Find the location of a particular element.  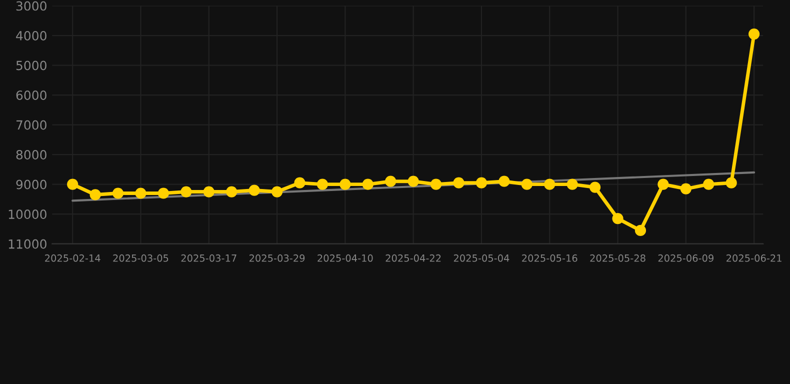

y-tick-label: 5000 is located at coordinates (31, 65).